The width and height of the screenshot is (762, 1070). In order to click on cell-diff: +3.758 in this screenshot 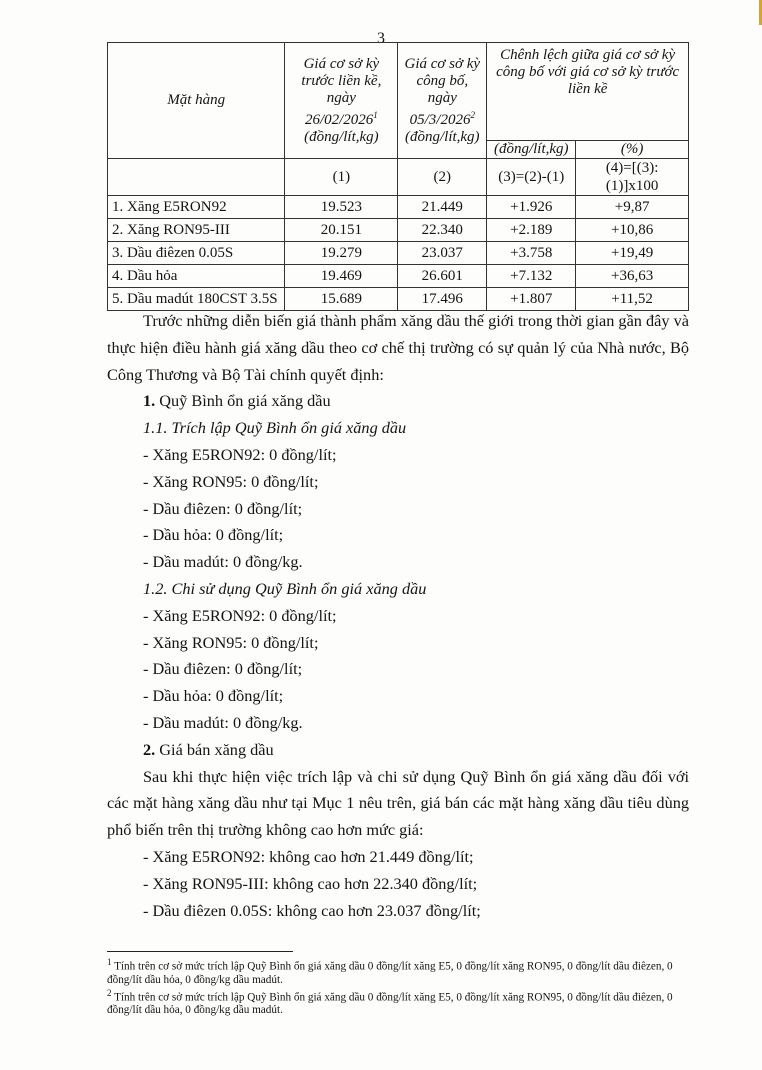, I will do `click(531, 253)`.